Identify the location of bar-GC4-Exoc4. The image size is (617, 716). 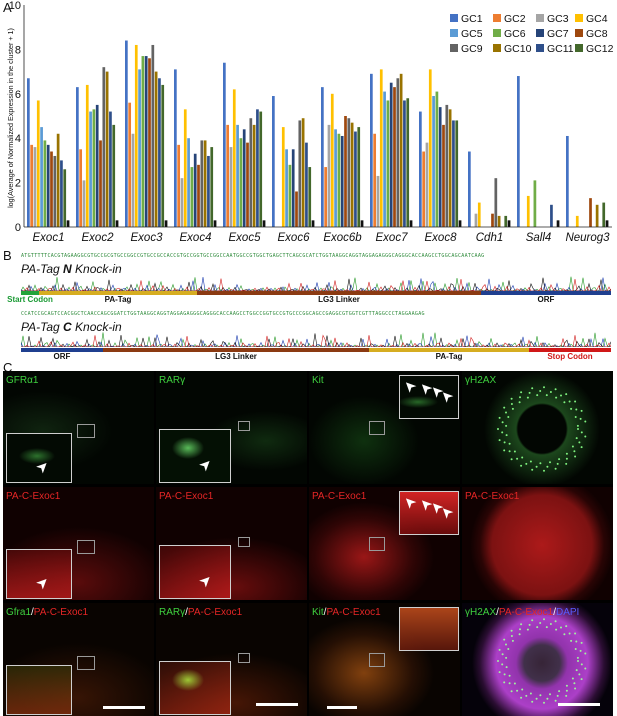
(185, 168).